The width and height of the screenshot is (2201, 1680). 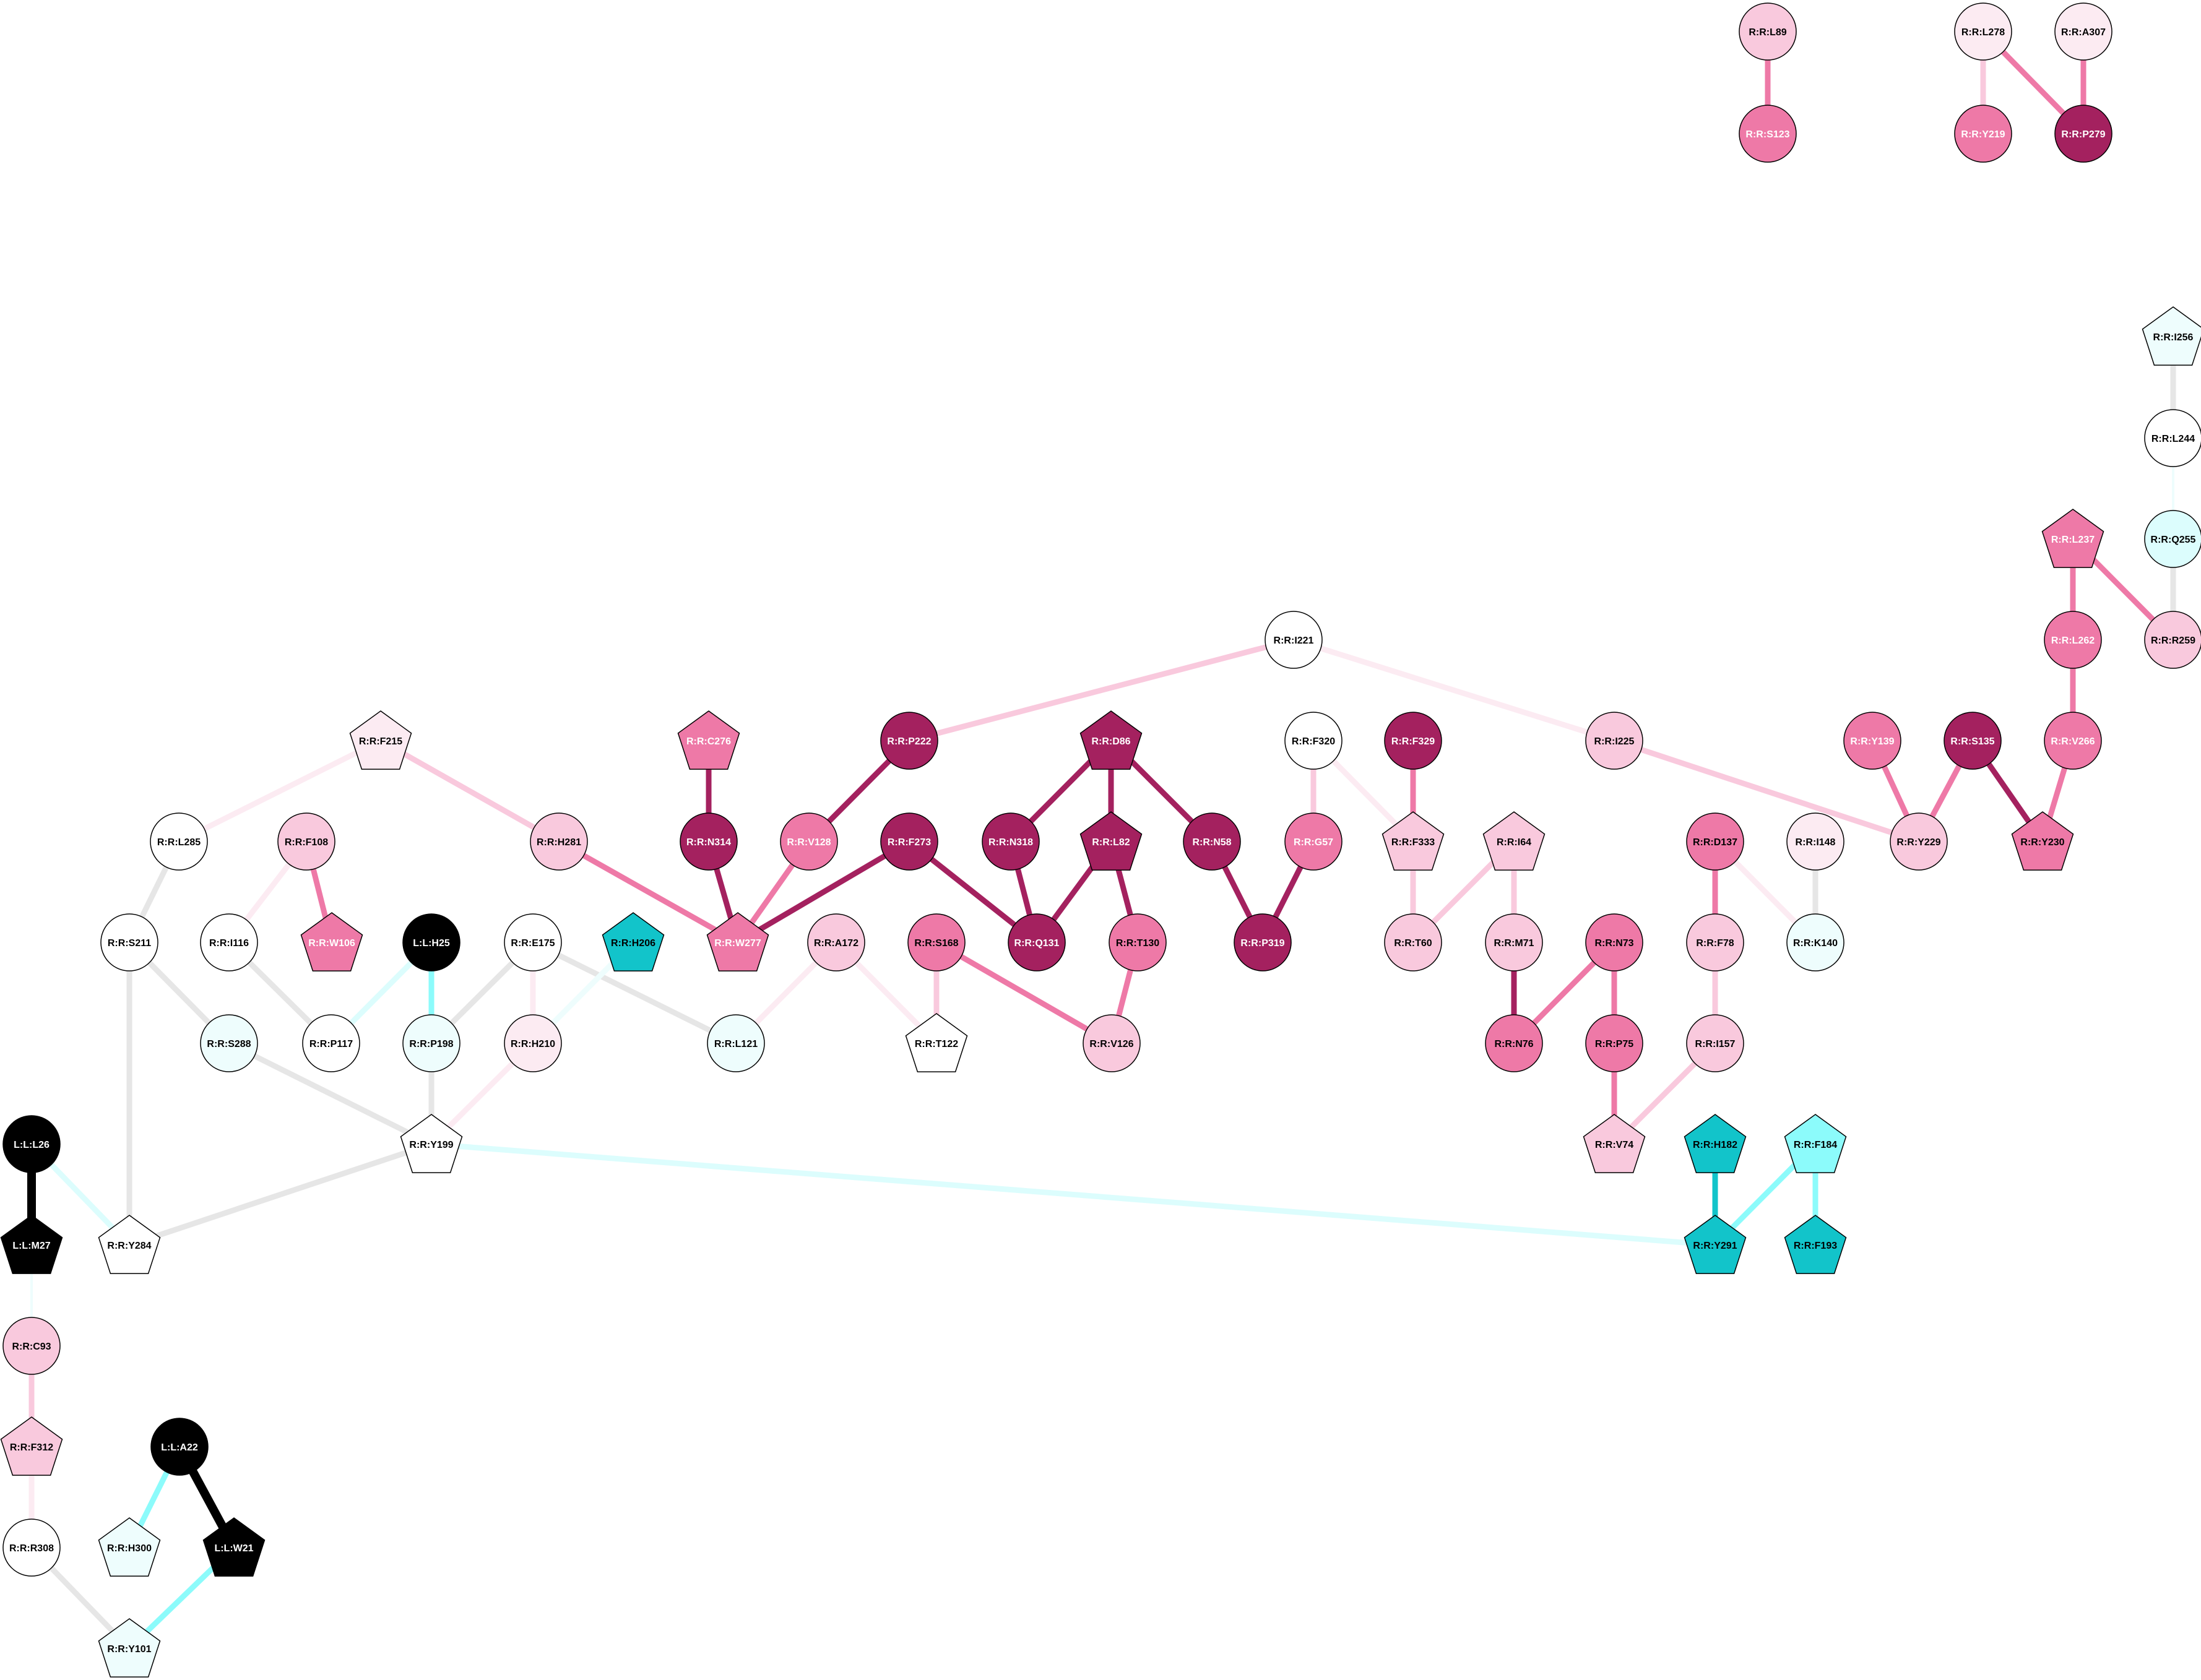 I want to click on node-label: L:L:W21, so click(x=234, y=1548).